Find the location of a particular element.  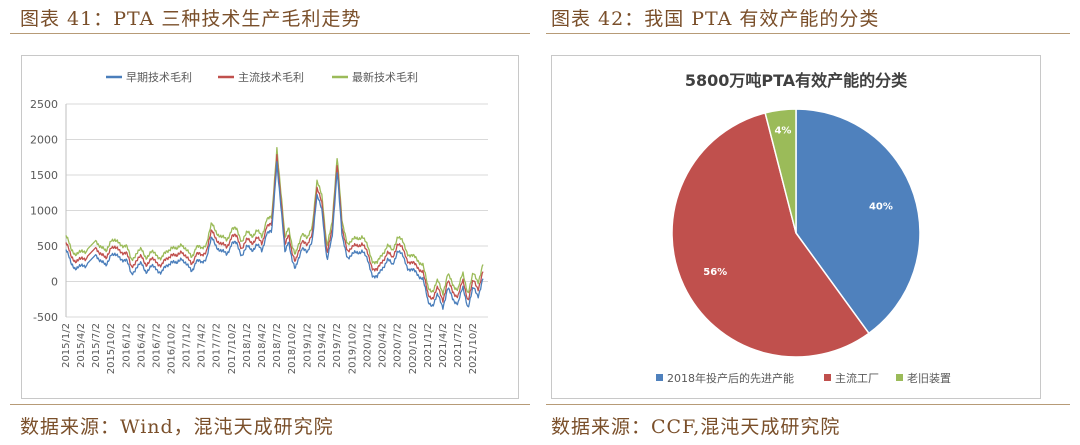

x-tick-label: 2016/10/2 is located at coordinates (172, 348).